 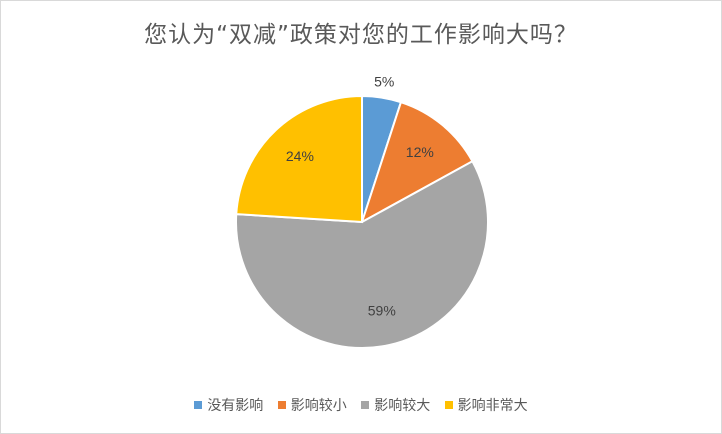 I want to click on legend-label: 影响非常大, so click(x=492, y=406).